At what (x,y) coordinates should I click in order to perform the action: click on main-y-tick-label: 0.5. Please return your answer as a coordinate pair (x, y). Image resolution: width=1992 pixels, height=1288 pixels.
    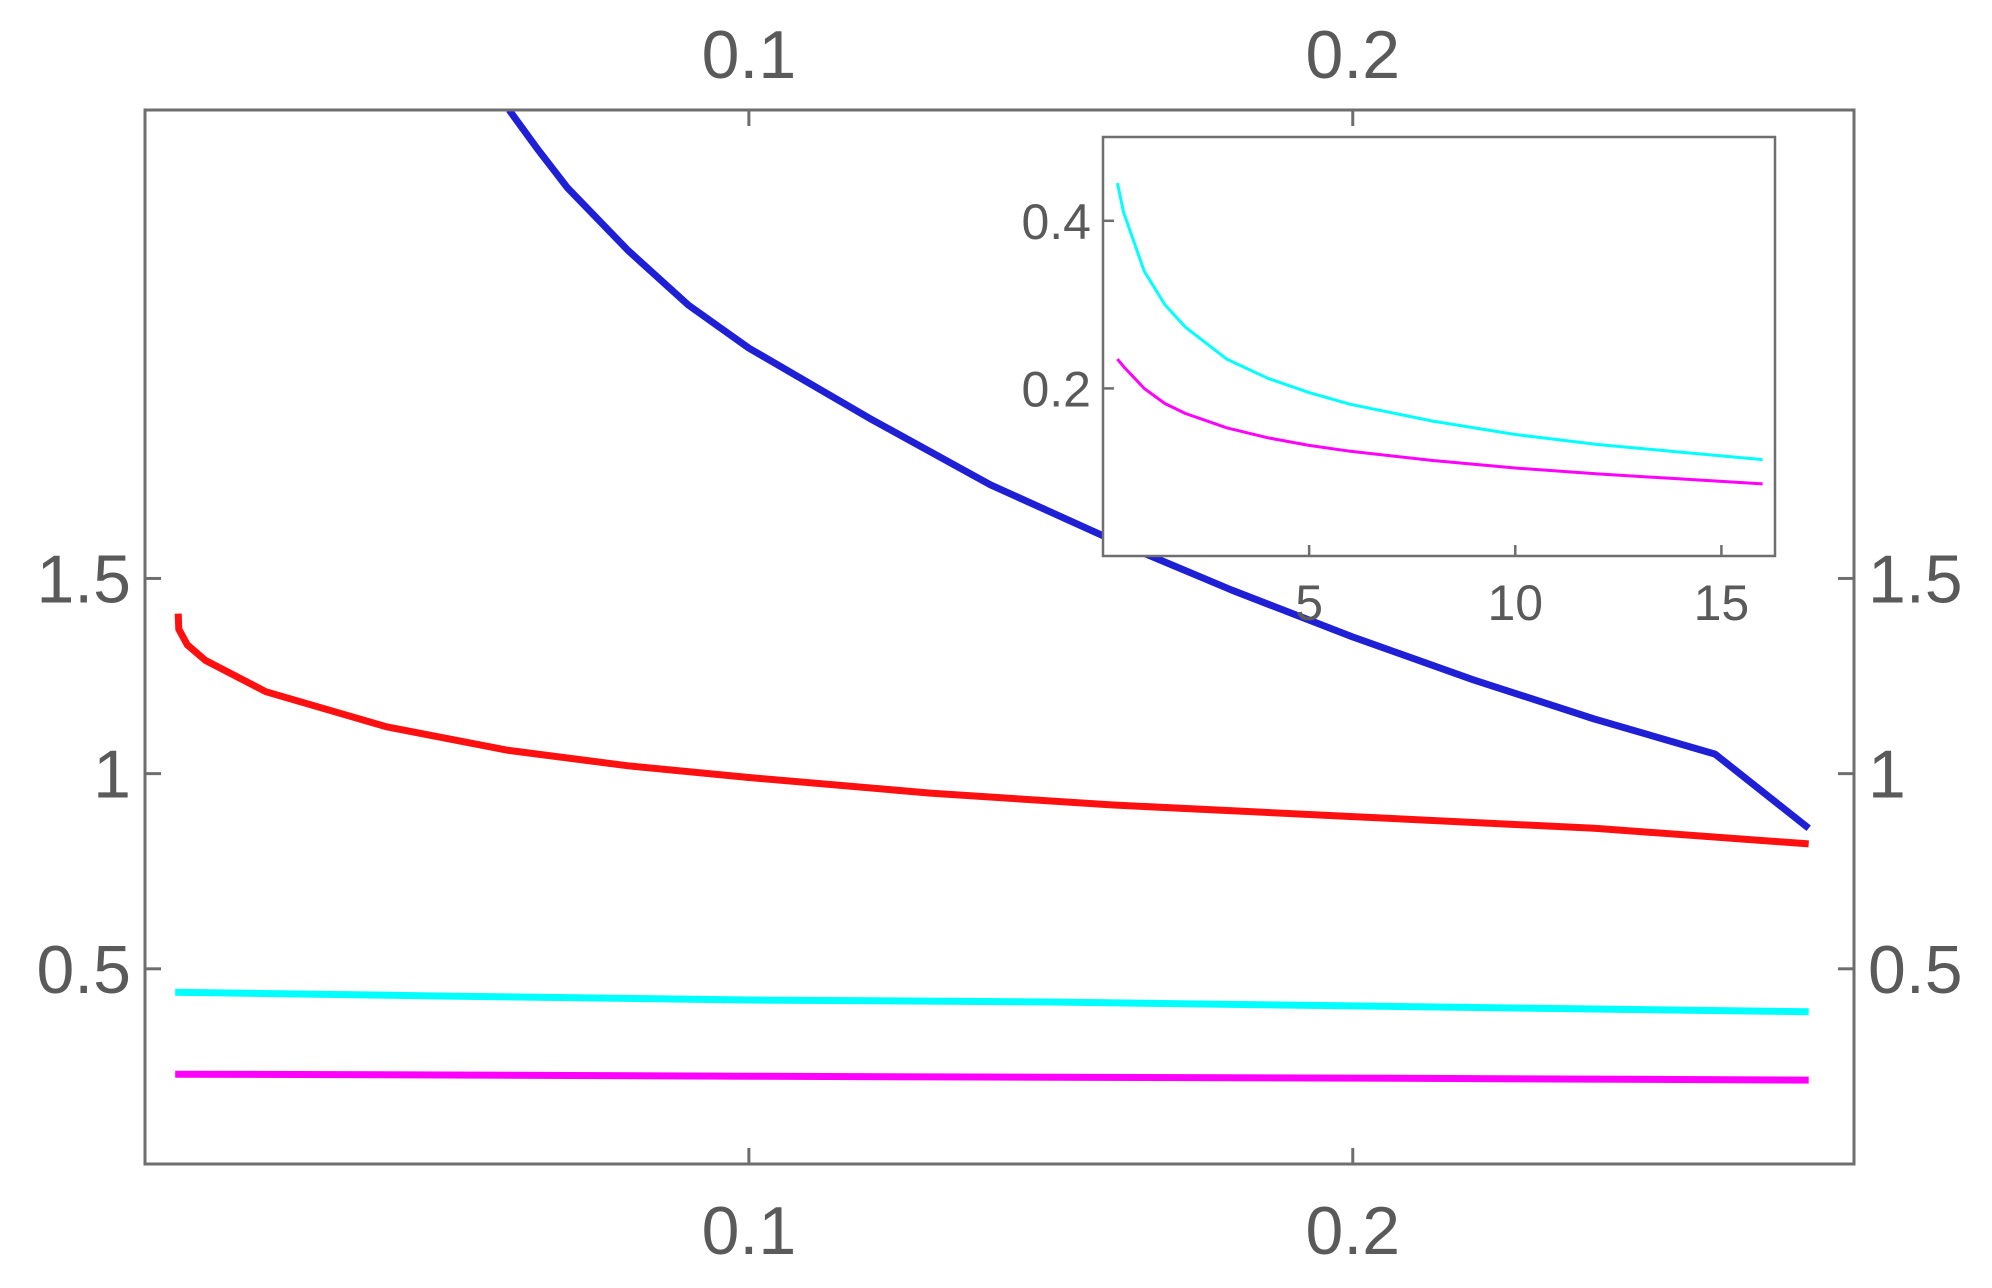
    Looking at the image, I should click on (83, 970).